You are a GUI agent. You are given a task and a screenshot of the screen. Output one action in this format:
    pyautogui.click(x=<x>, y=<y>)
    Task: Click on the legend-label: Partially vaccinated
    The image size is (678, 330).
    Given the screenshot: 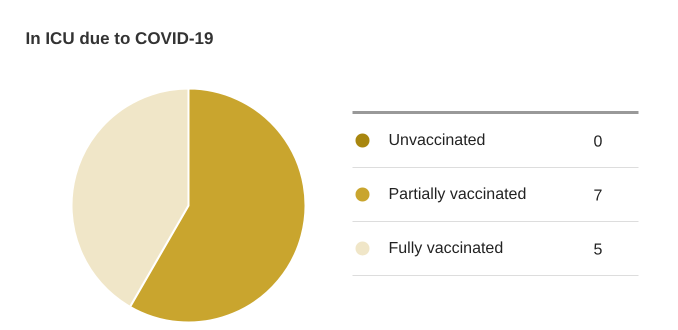 What is the action you would take?
    pyautogui.click(x=457, y=194)
    